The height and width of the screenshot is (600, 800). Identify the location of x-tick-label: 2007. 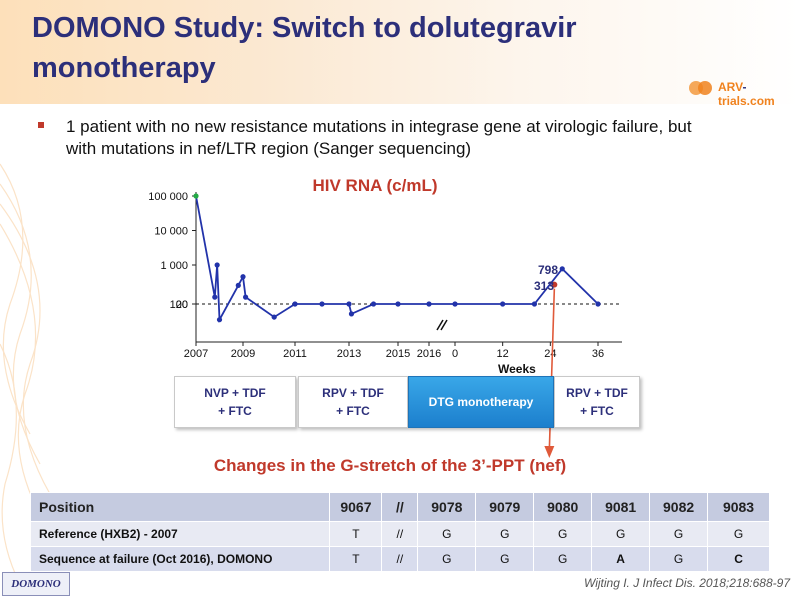
(196, 354).